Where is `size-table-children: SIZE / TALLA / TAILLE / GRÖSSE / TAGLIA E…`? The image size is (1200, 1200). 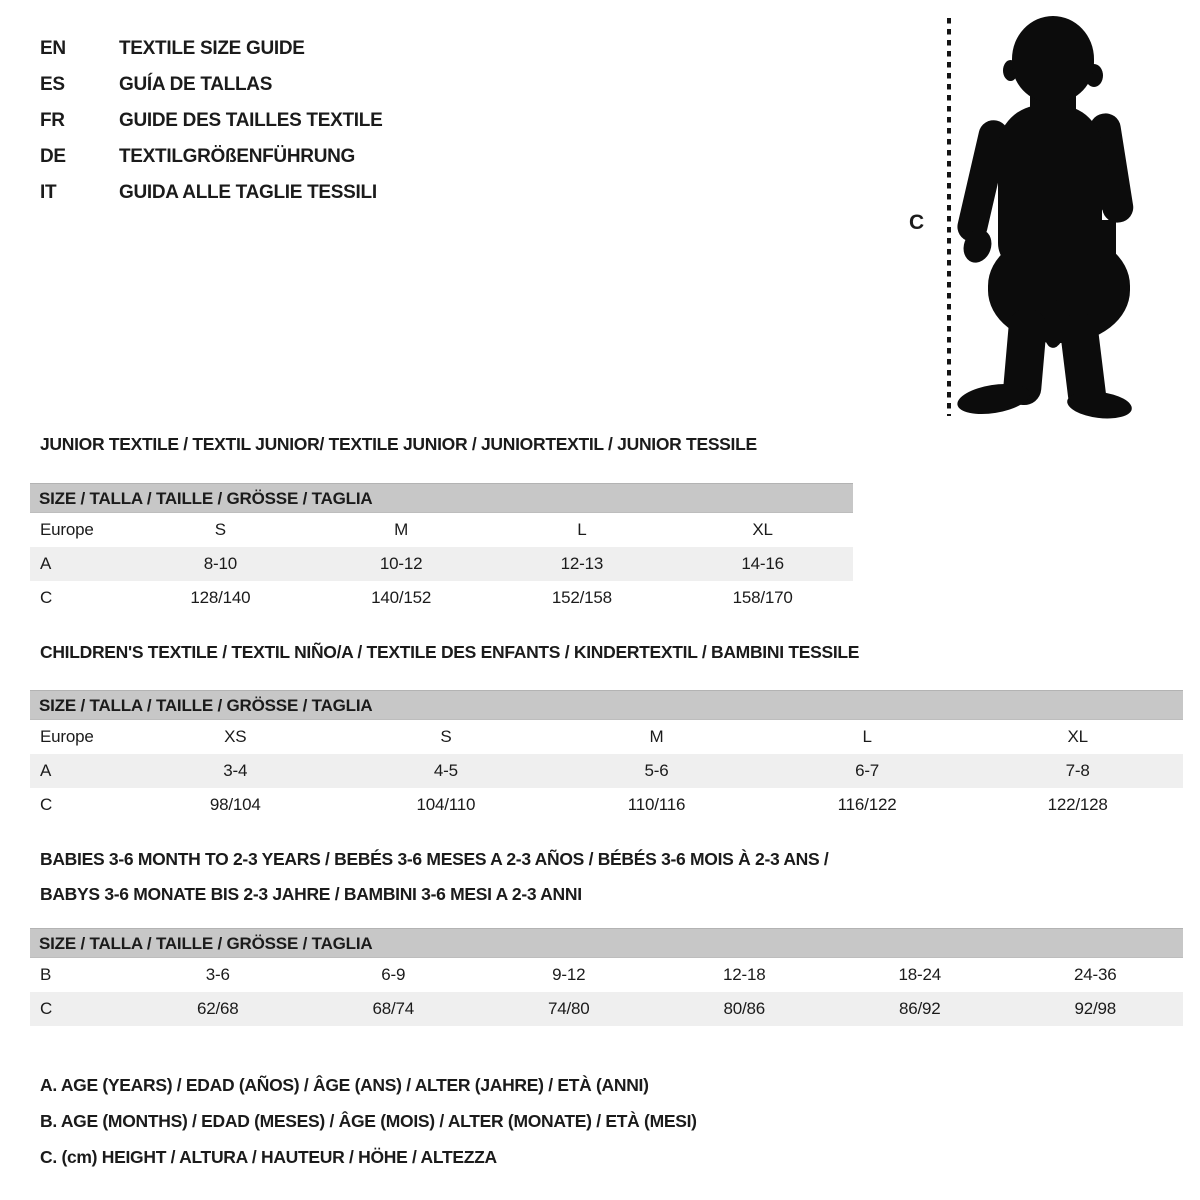 size-table-children: SIZE / TALLA / TAILLE / GRÖSSE / TAGLIA E… is located at coordinates (606, 756).